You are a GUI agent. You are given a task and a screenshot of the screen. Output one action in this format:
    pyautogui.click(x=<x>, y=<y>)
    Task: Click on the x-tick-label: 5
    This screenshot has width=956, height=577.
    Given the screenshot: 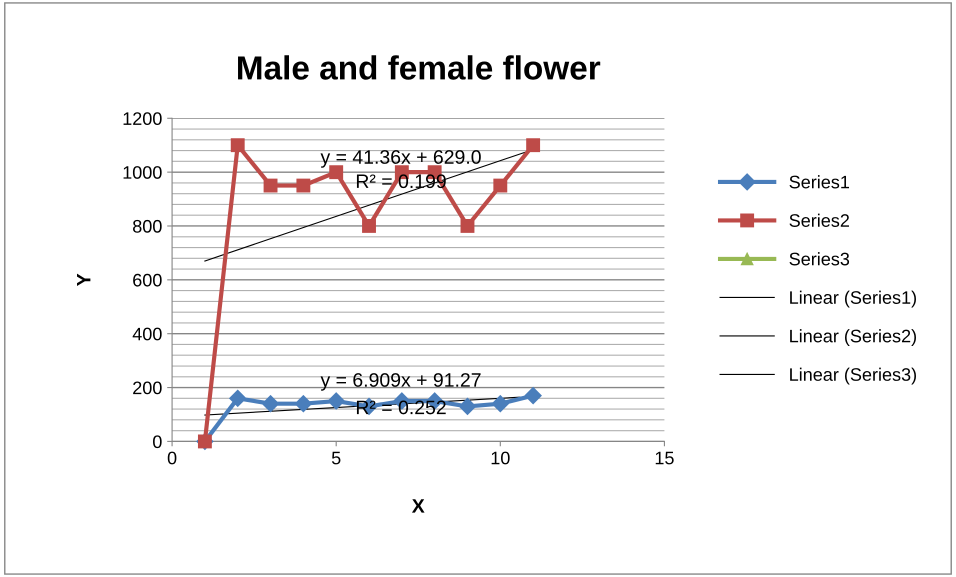 What is the action you would take?
    pyautogui.click(x=336, y=458)
    